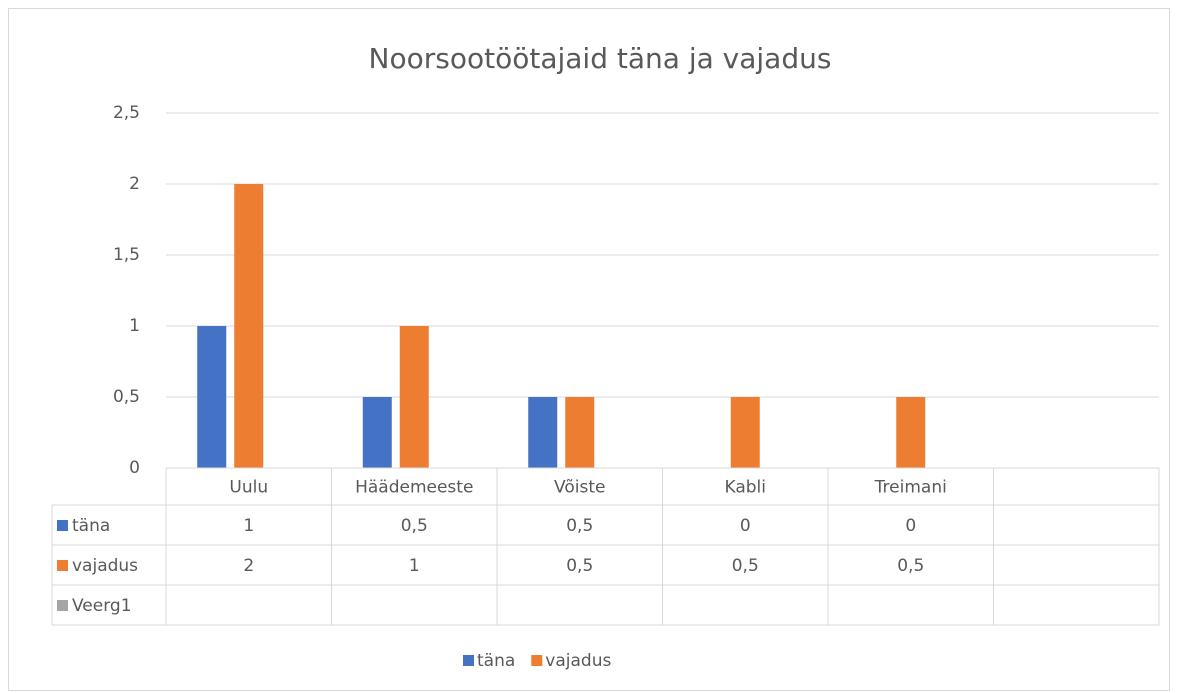 This screenshot has width=1177, height=693. What do you see at coordinates (126, 397) in the screenshot?
I see `y-tick-label: 0,5` at bounding box center [126, 397].